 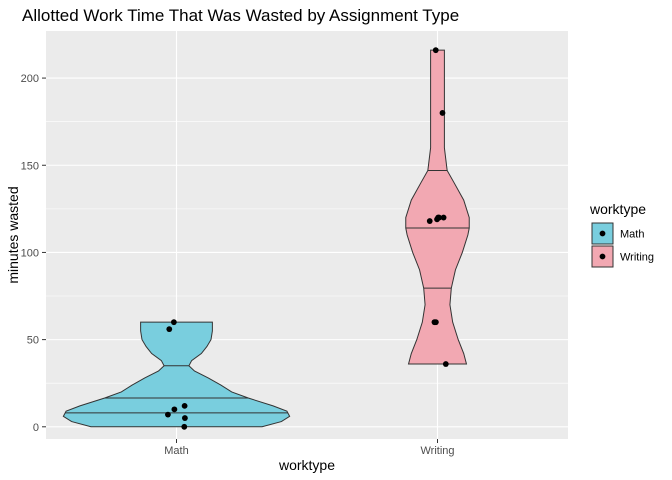 What do you see at coordinates (437, 207) in the screenshot?
I see `violin-writing` at bounding box center [437, 207].